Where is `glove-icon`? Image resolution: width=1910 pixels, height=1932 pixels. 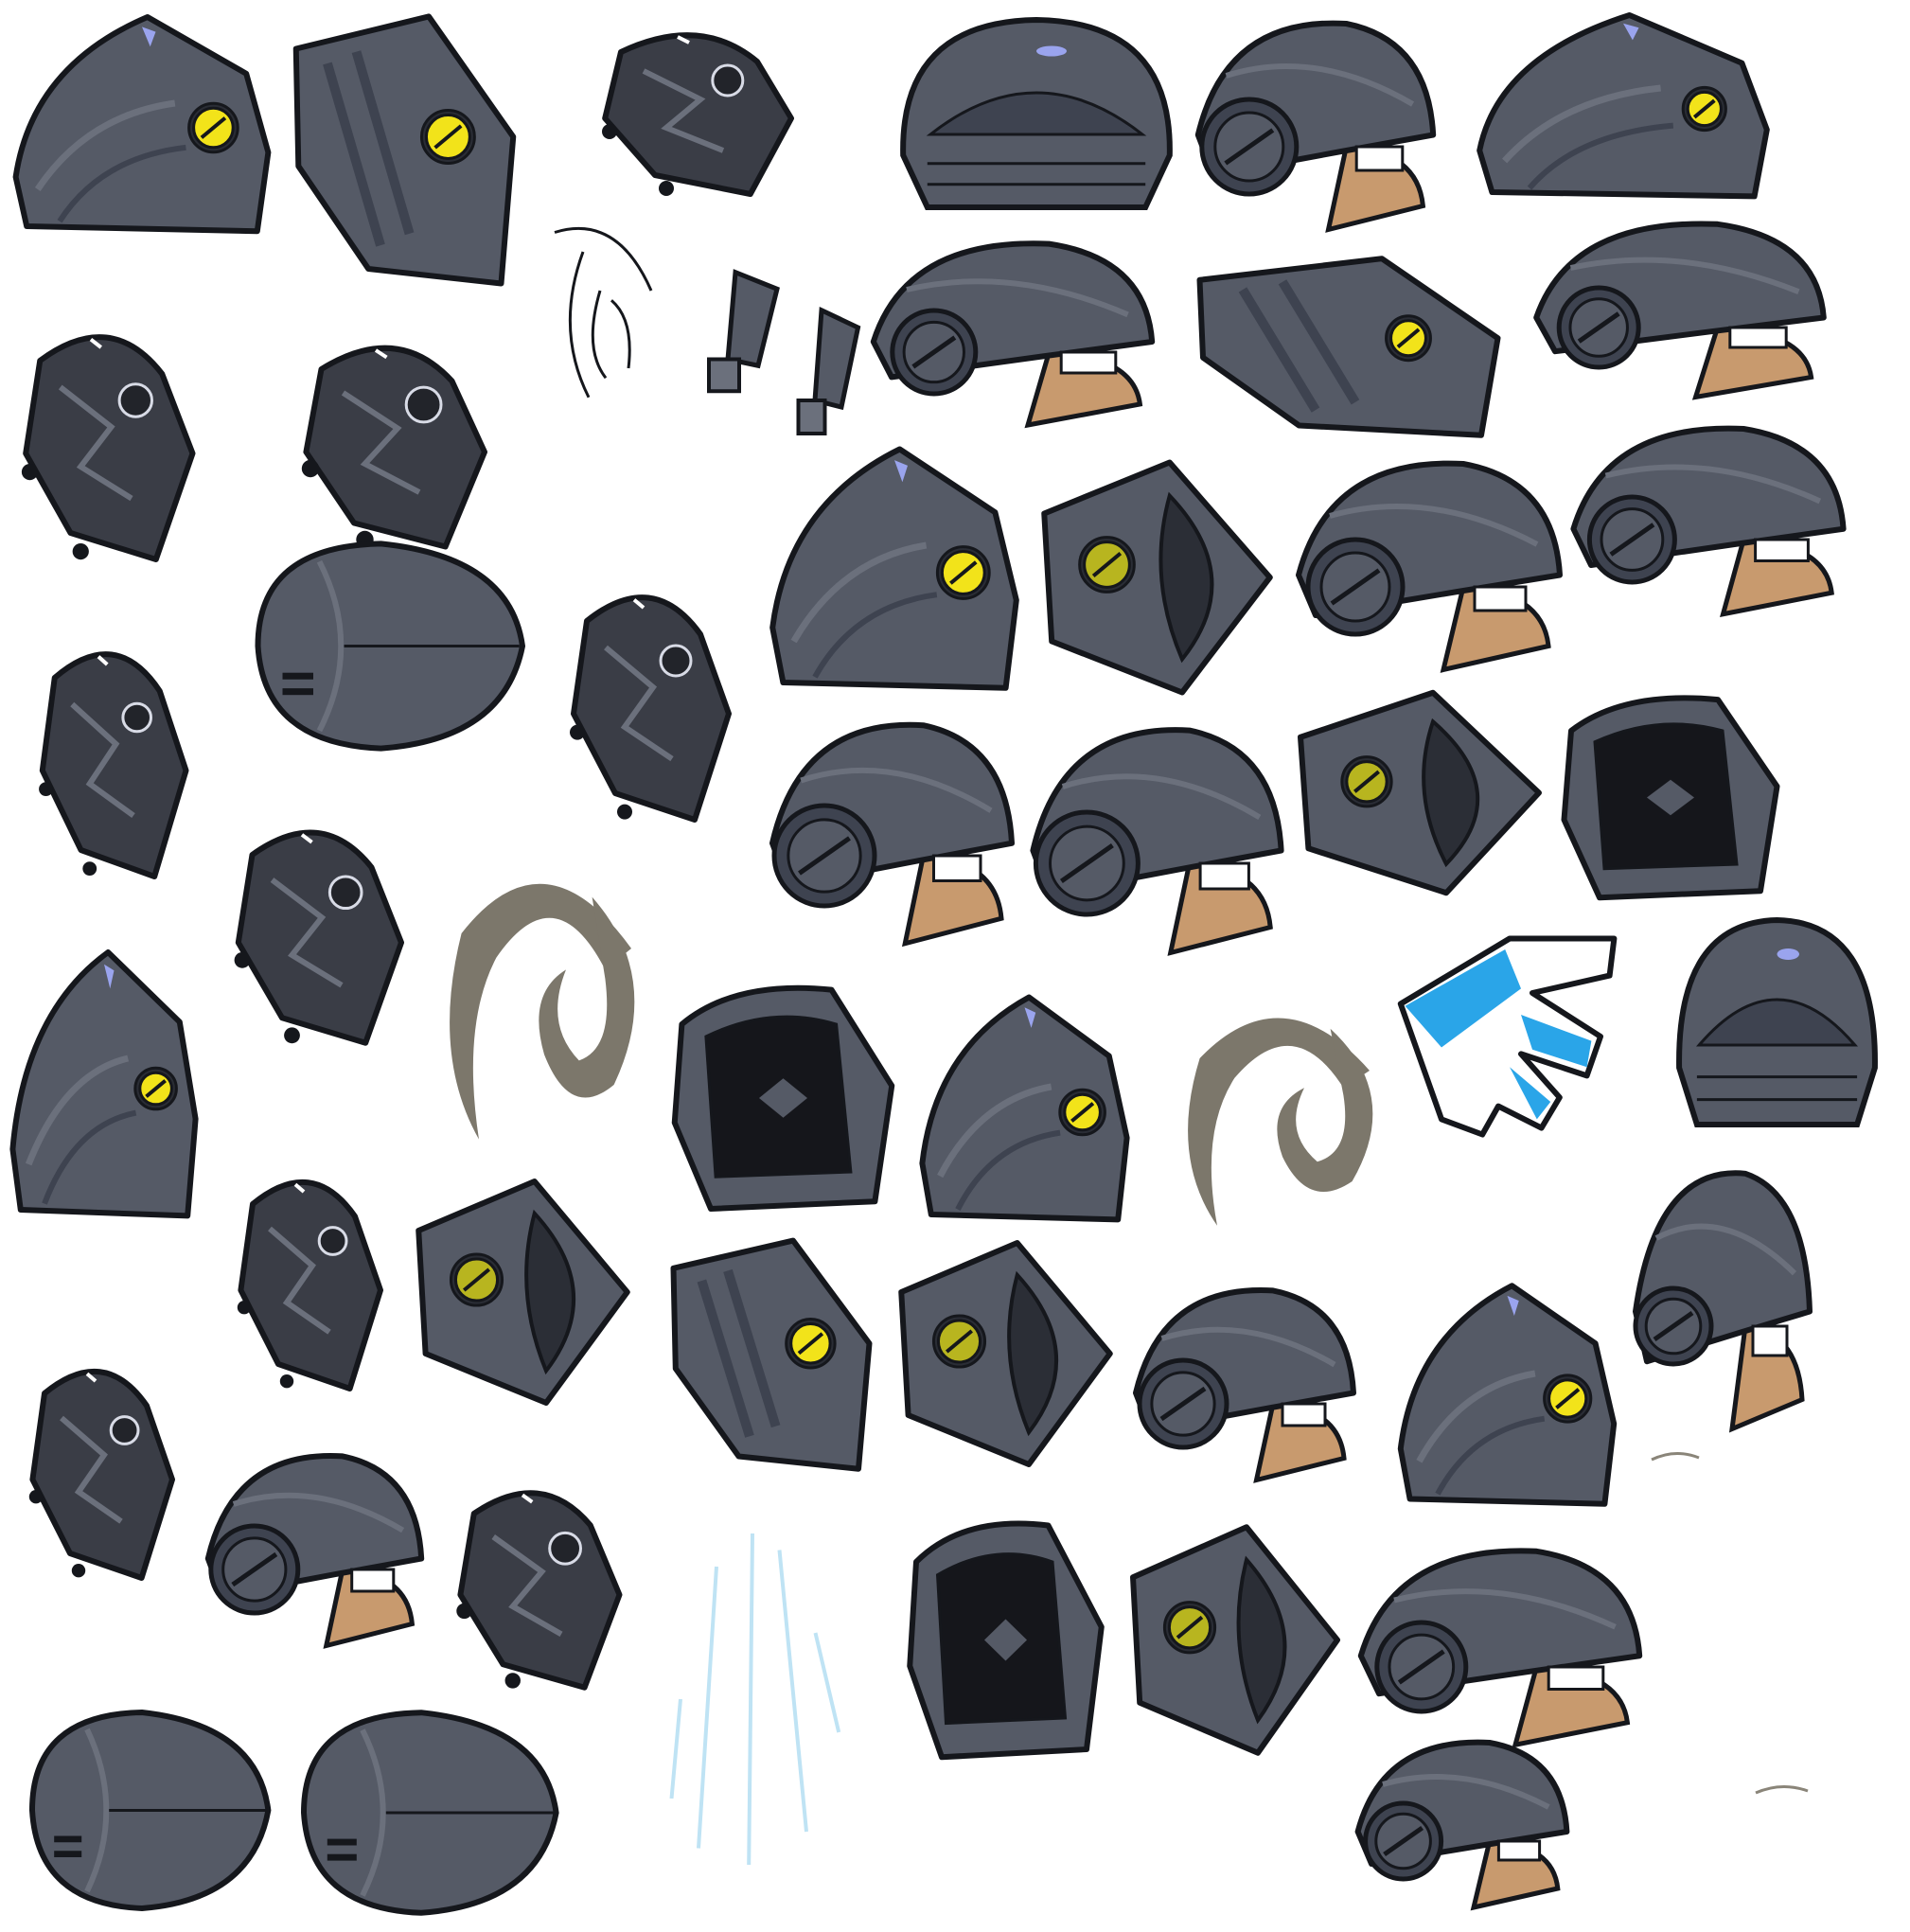
glove-icon is located at coordinates (1509, 1036).